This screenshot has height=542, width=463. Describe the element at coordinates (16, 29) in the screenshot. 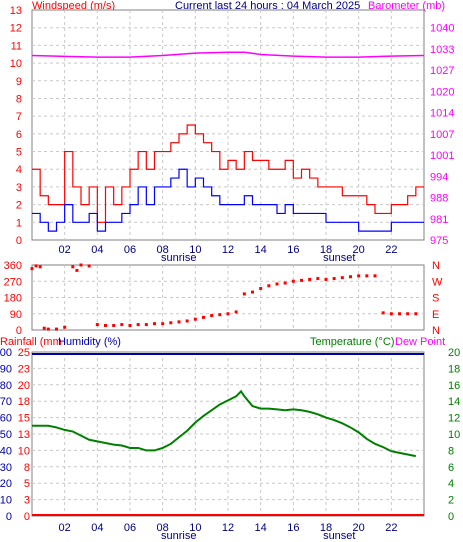

I see `windspeed-tick-label: 12` at that location.